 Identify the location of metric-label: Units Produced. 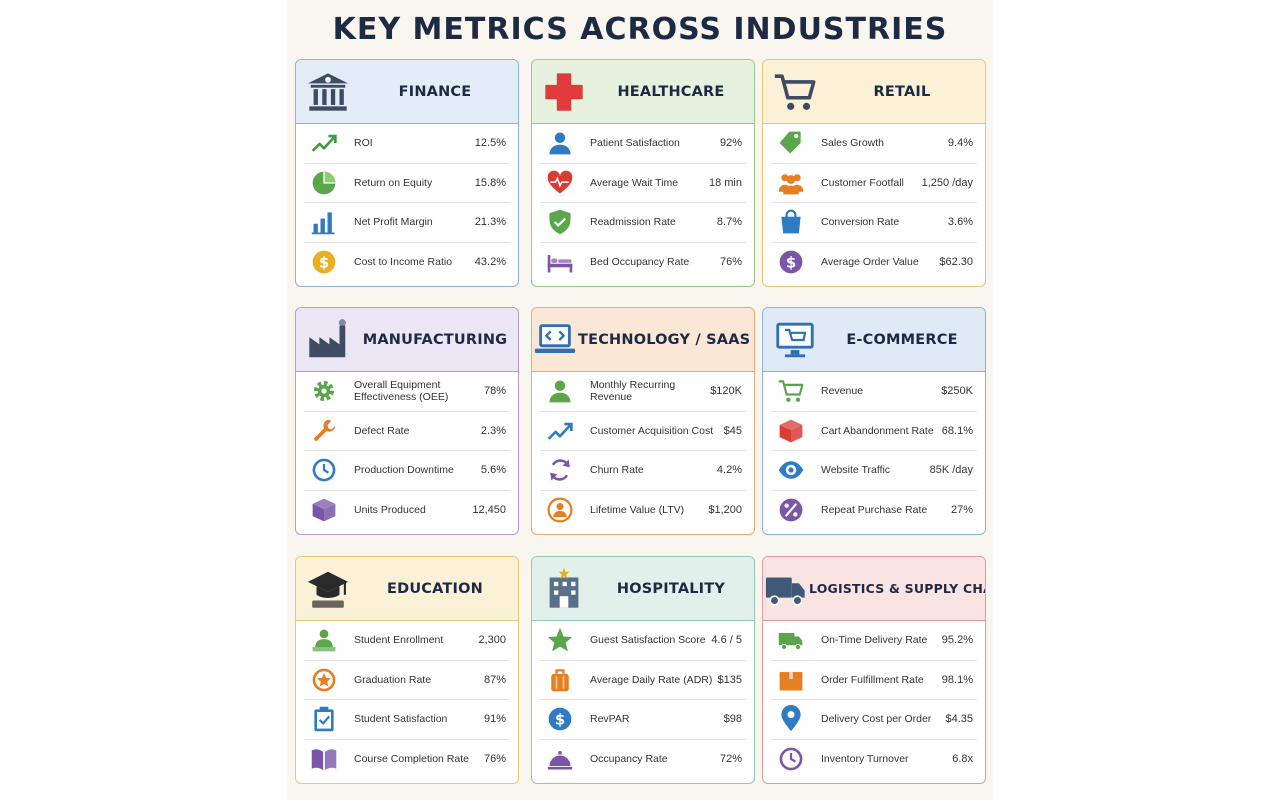
(390, 509).